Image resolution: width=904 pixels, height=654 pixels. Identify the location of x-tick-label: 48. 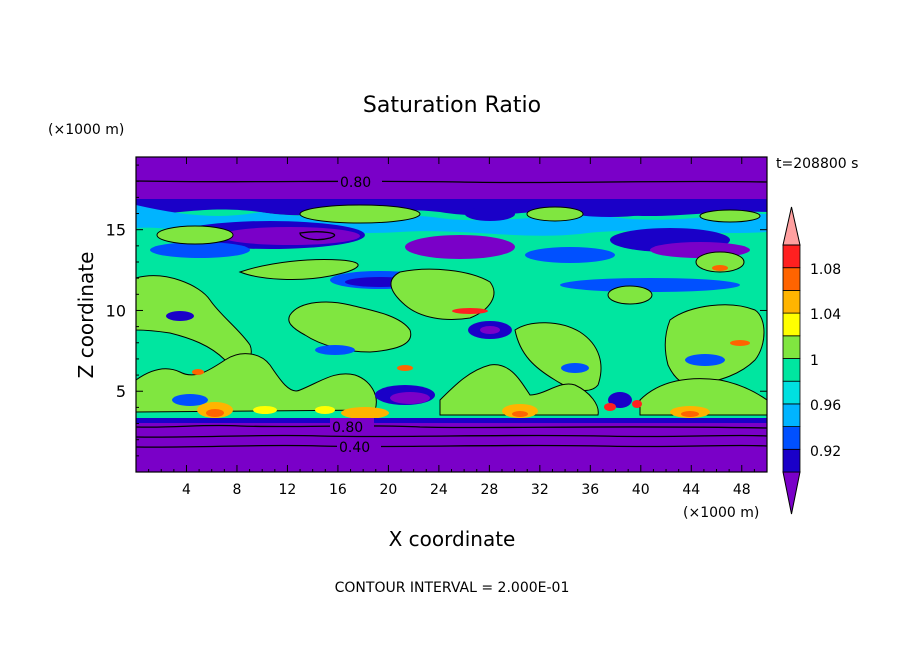
(742, 490).